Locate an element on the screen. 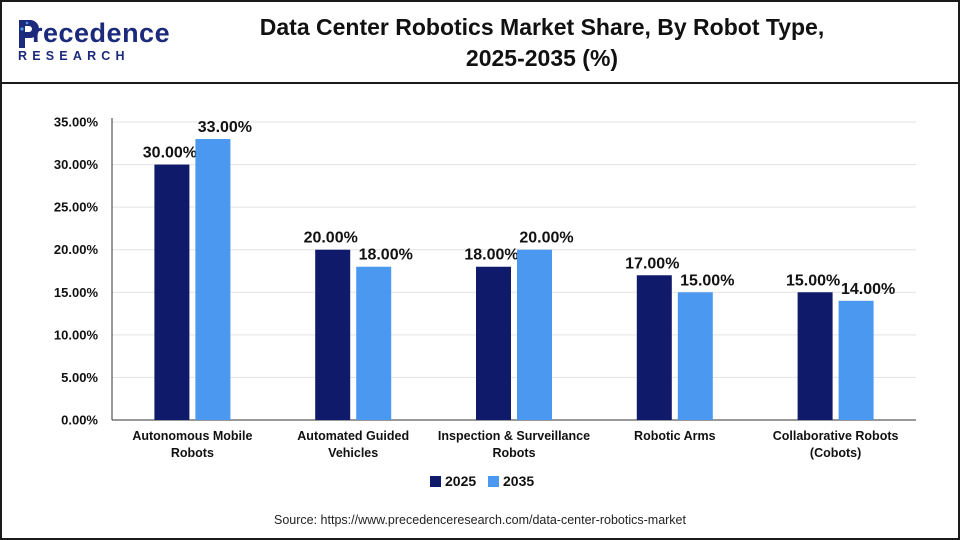 Image resolution: width=960 pixels, height=540 pixels. y-tick-label: 10.00% is located at coordinates (76, 334).